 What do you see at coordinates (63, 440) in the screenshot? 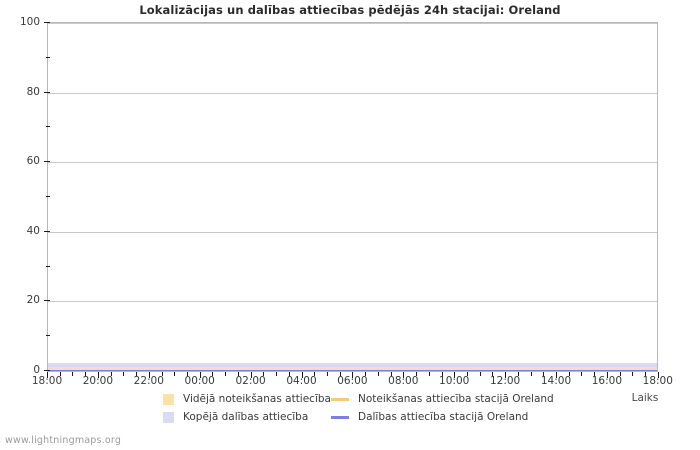
I see `watermark-lightningmaps: www.lightningmaps.org` at bounding box center [63, 440].